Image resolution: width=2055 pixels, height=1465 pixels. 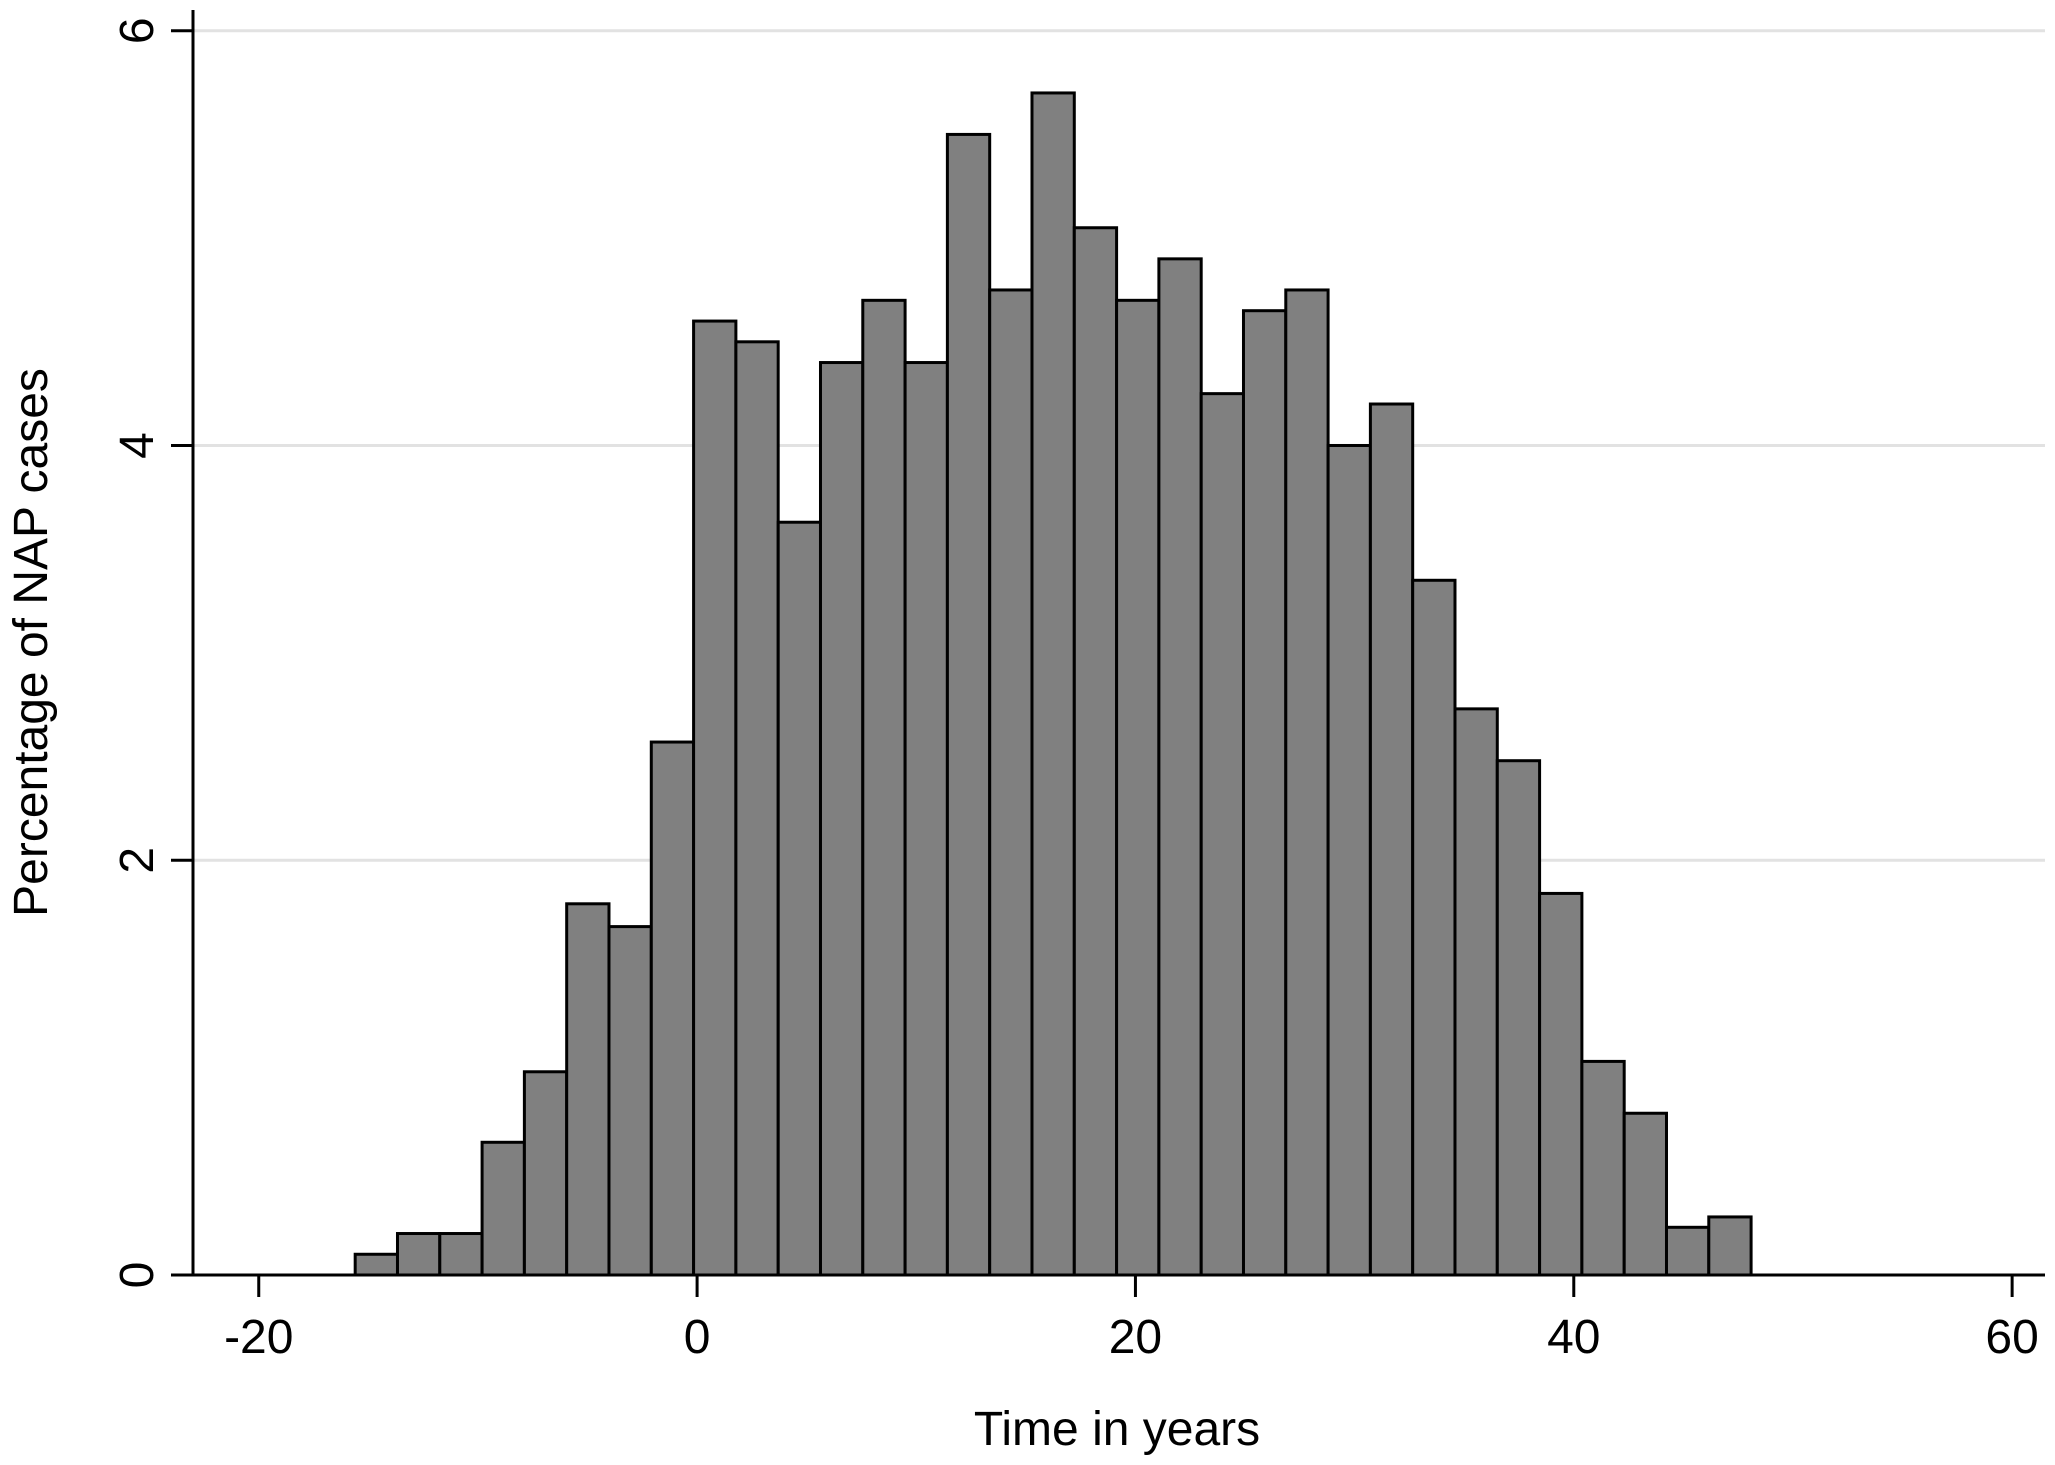 What do you see at coordinates (1573, 1337) in the screenshot?
I see `x-tick-label: 40` at bounding box center [1573, 1337].